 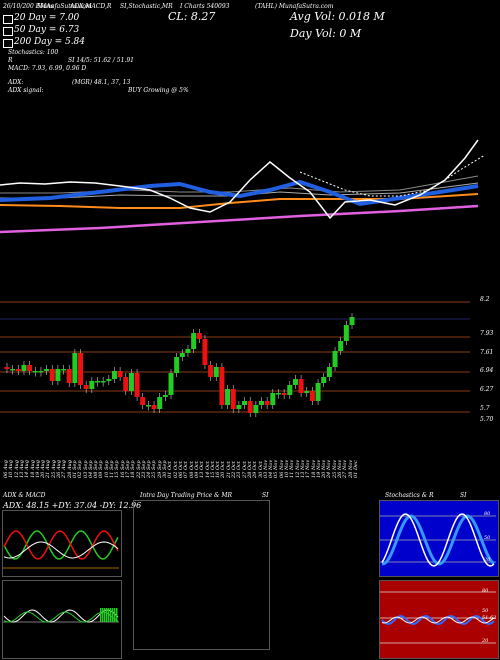 What do you see at coordinates (463, 495) in the screenshot?
I see `stoch-si: SI` at bounding box center [463, 495].